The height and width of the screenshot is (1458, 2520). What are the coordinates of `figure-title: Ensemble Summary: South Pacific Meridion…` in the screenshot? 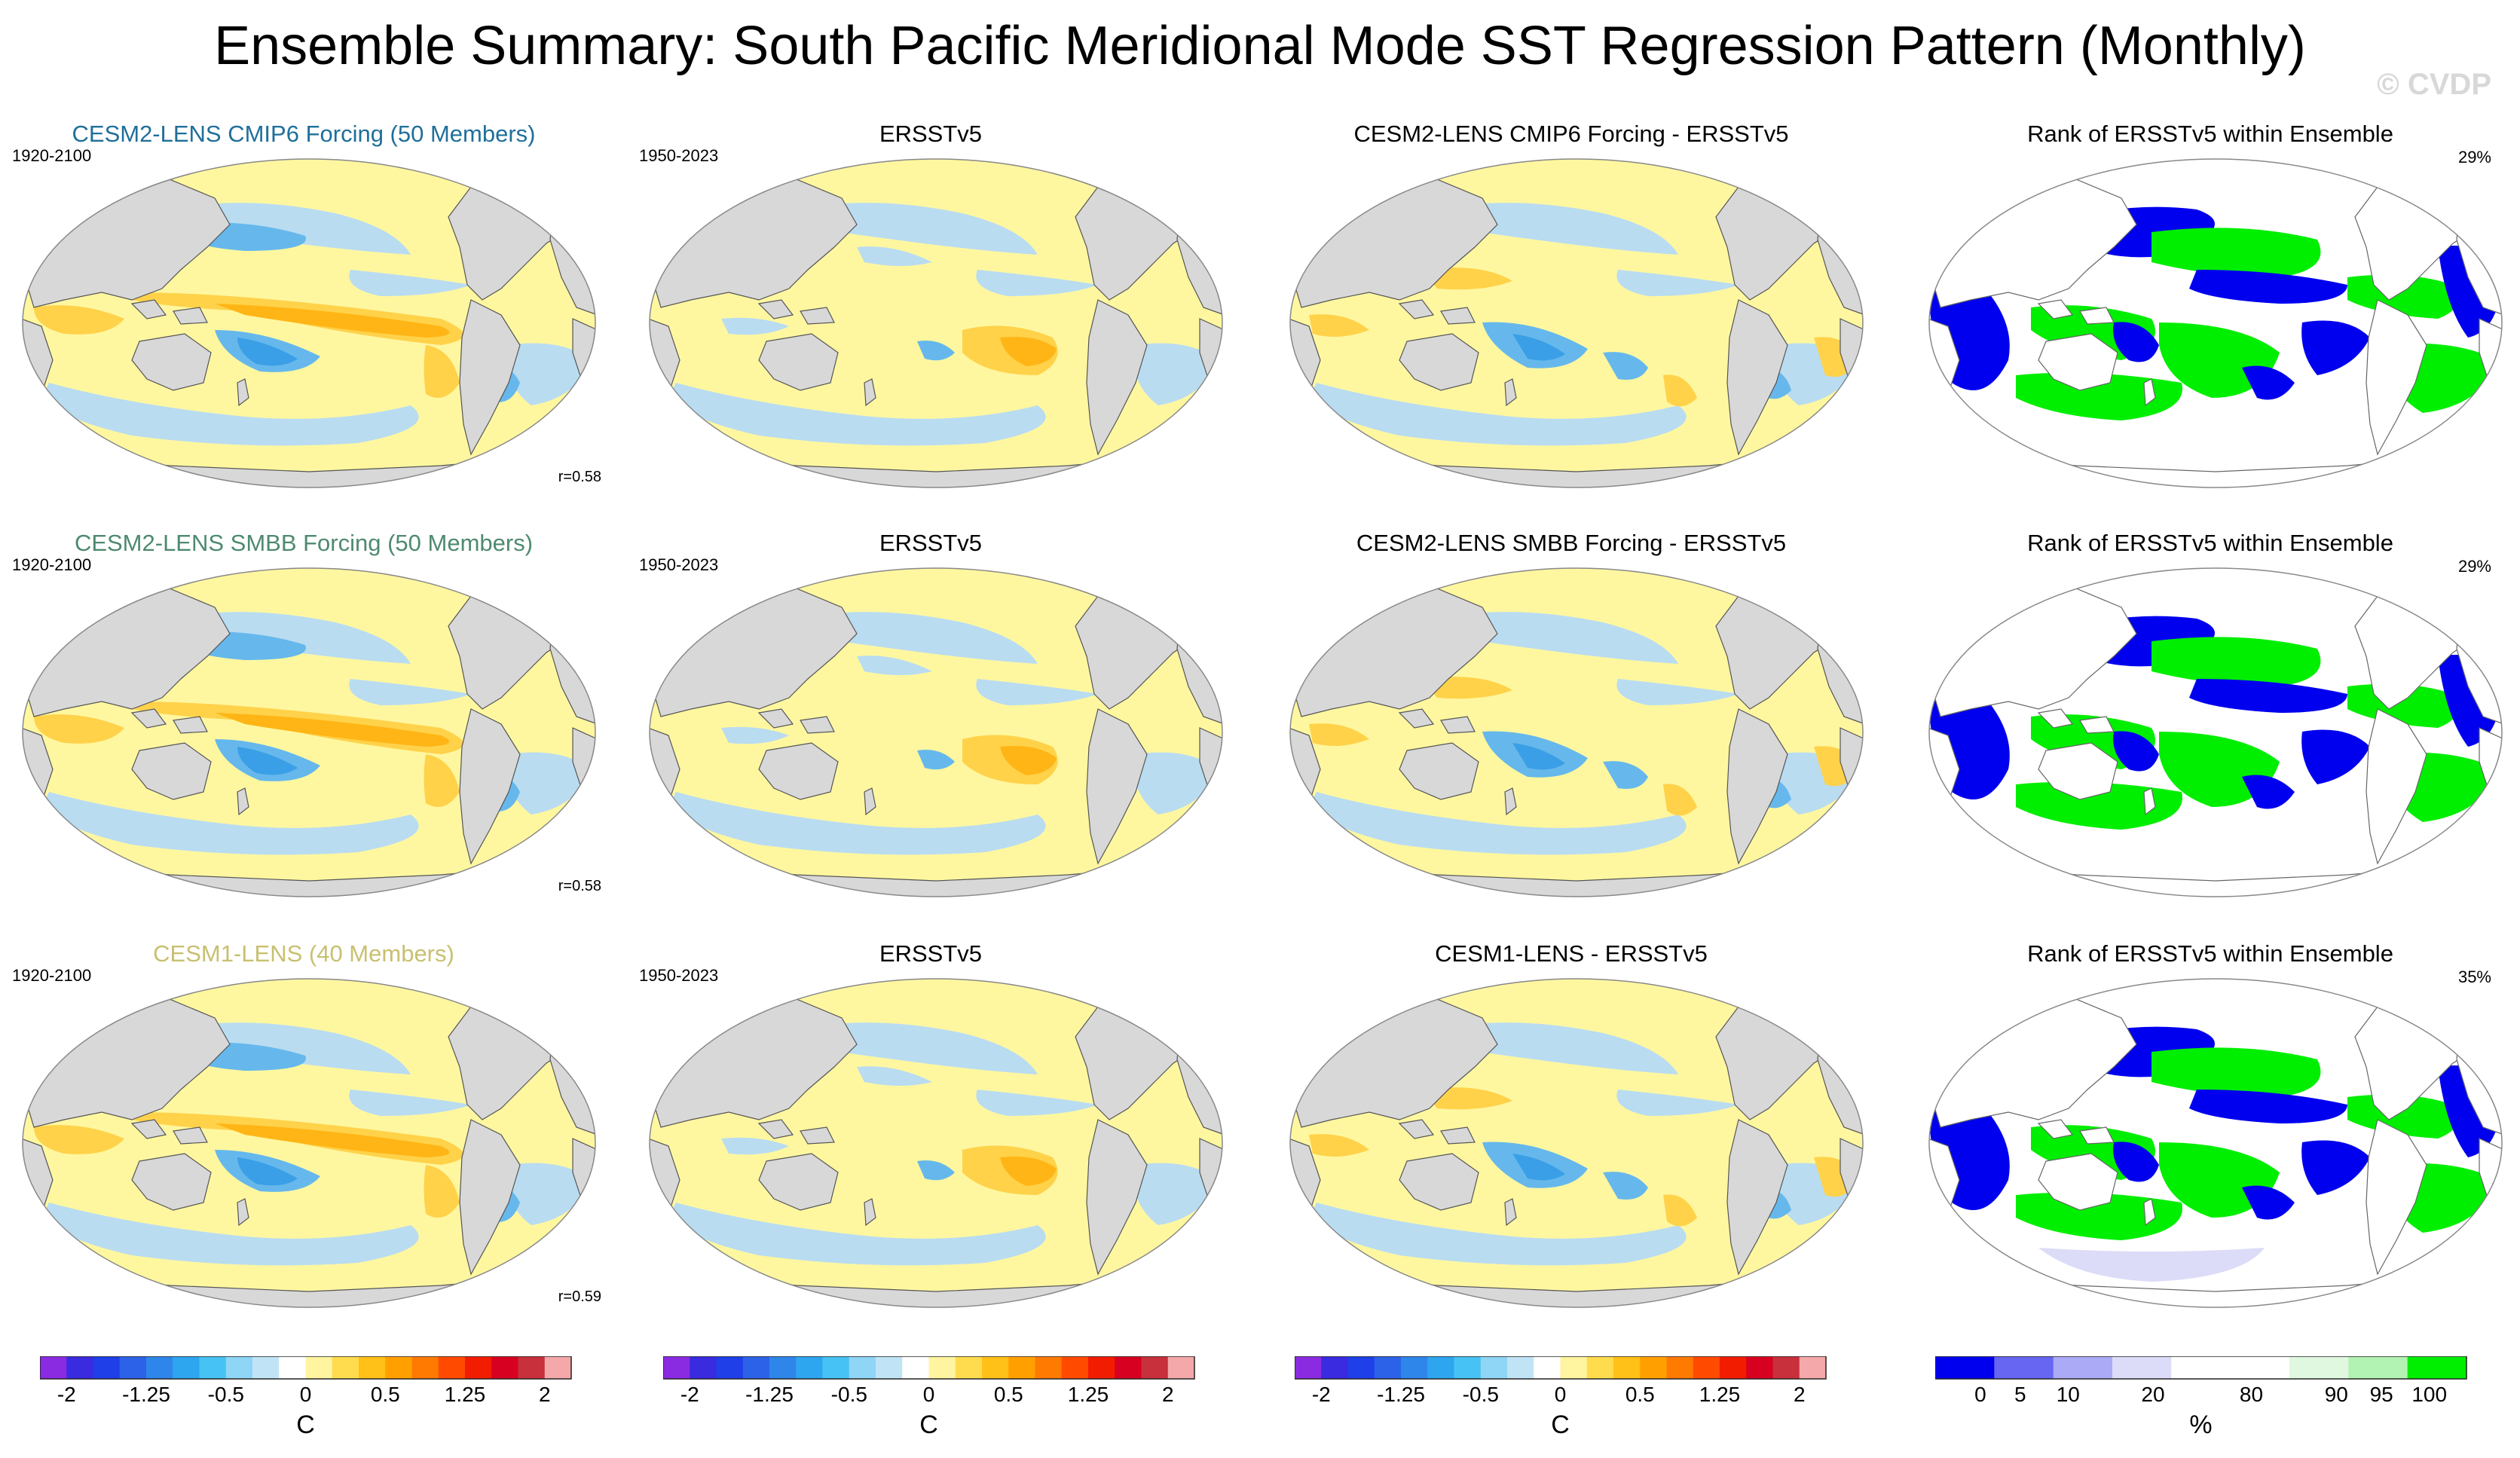 It's located at (1260, 46).